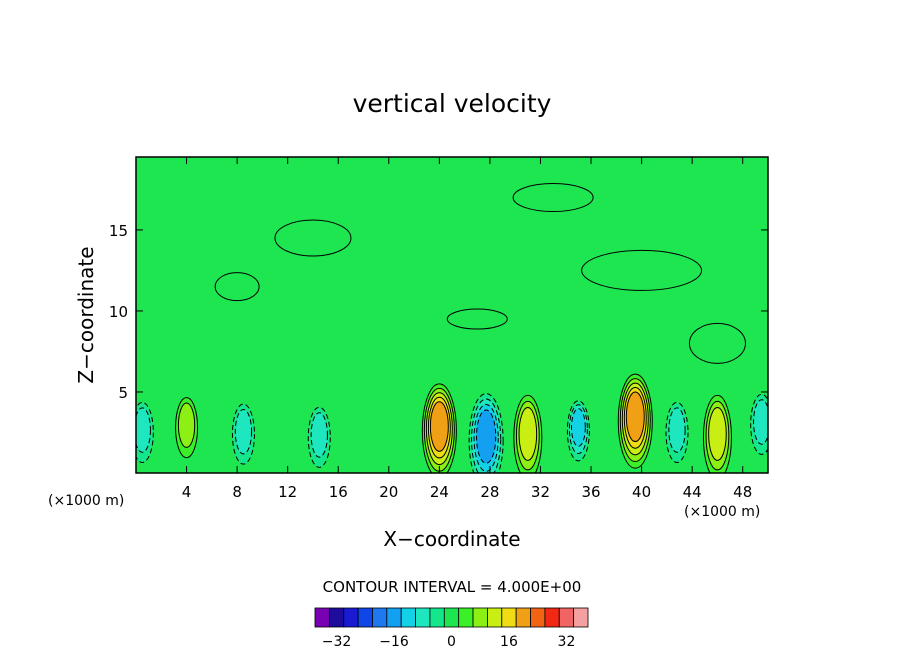 This screenshot has width=904, height=654. Describe the element at coordinates (590, 492) in the screenshot. I see `x-tick-label: 36` at that location.